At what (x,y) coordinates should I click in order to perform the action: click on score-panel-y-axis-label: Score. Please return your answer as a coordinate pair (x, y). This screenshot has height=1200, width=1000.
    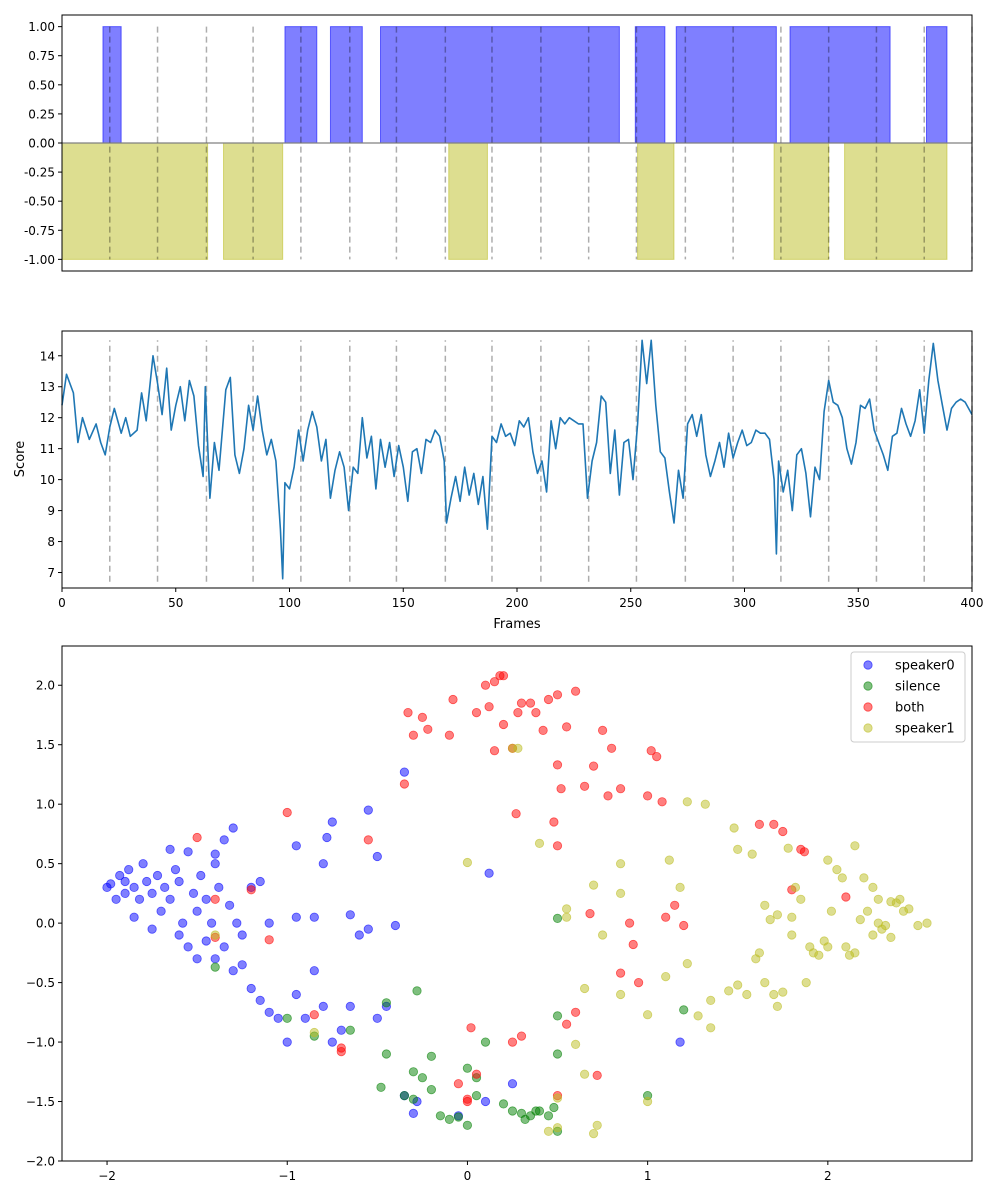
    Looking at the image, I should click on (20, 459).